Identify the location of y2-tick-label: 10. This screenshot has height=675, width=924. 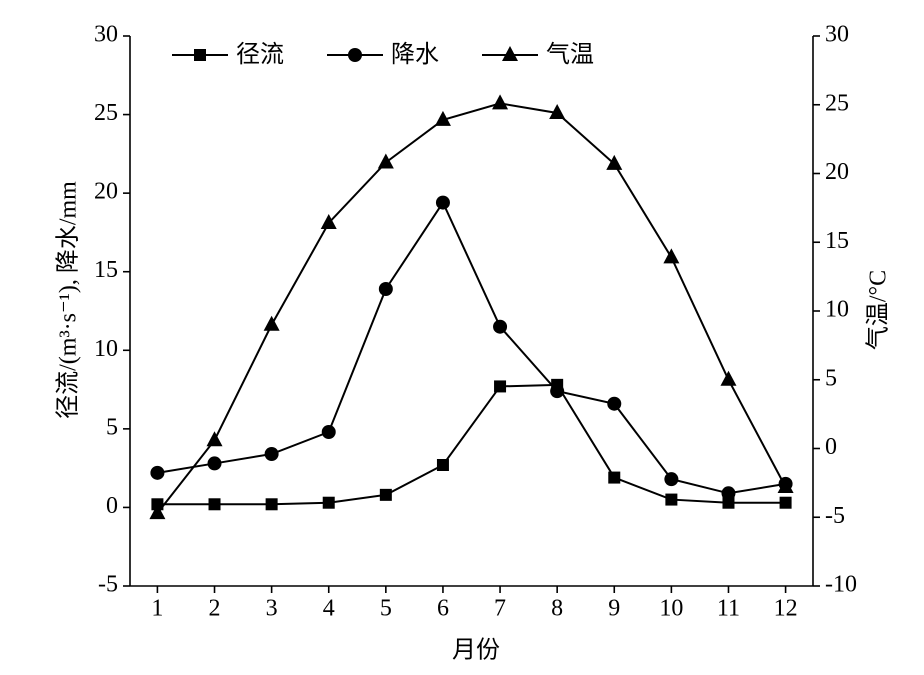
(837, 310).